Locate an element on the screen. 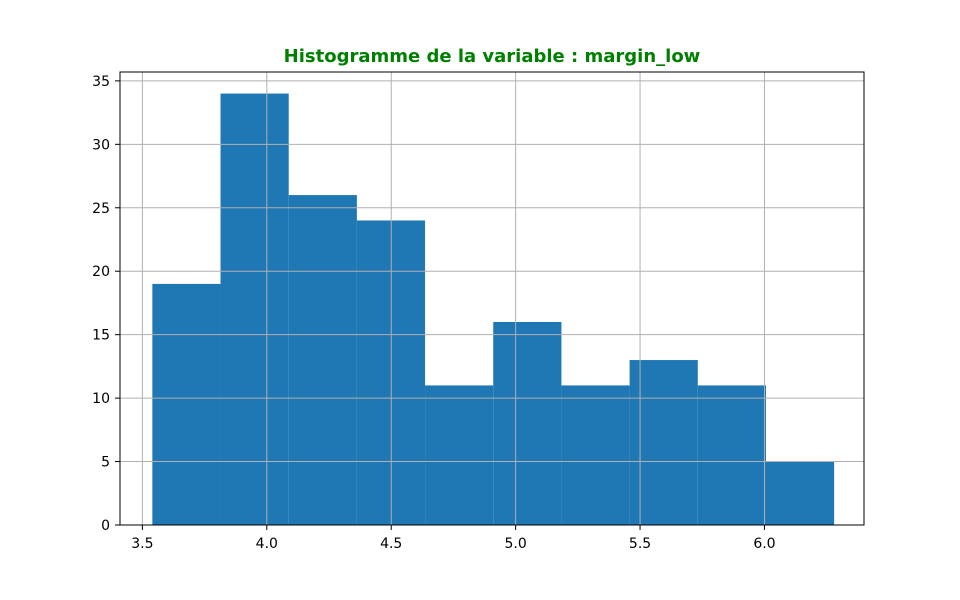 The height and width of the screenshot is (600, 960). y-tick-label: 15 is located at coordinates (101, 336).